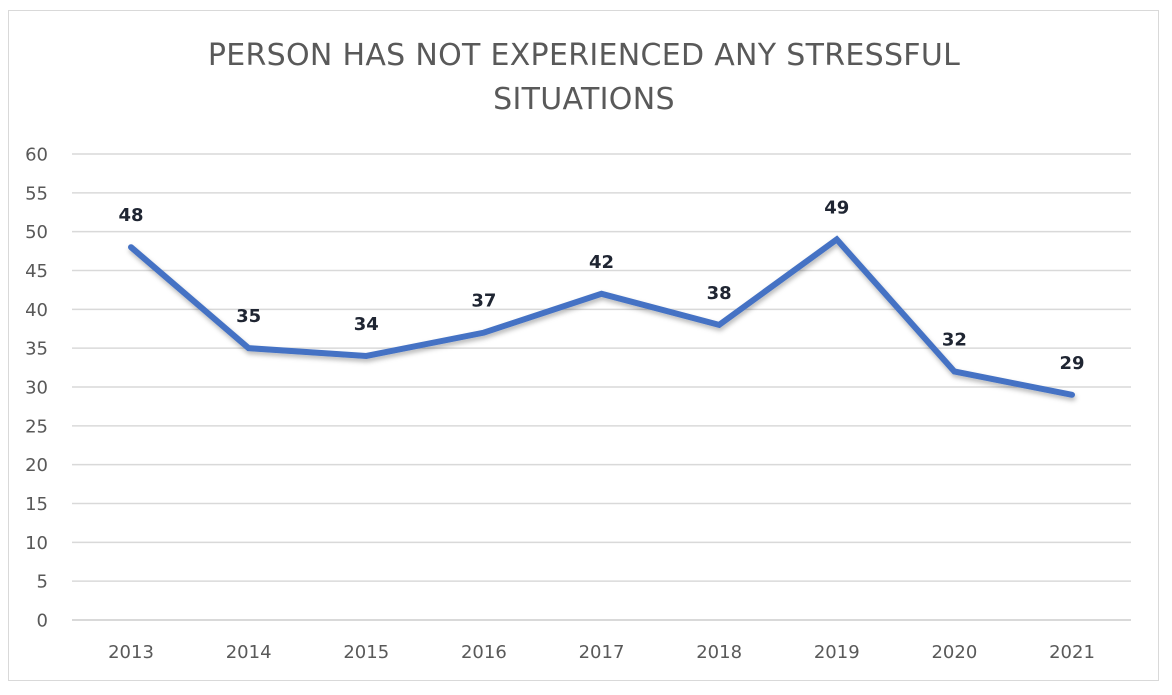 The height and width of the screenshot is (695, 1172). Describe the element at coordinates (42, 621) in the screenshot. I see `y-tick-label: 0` at that location.